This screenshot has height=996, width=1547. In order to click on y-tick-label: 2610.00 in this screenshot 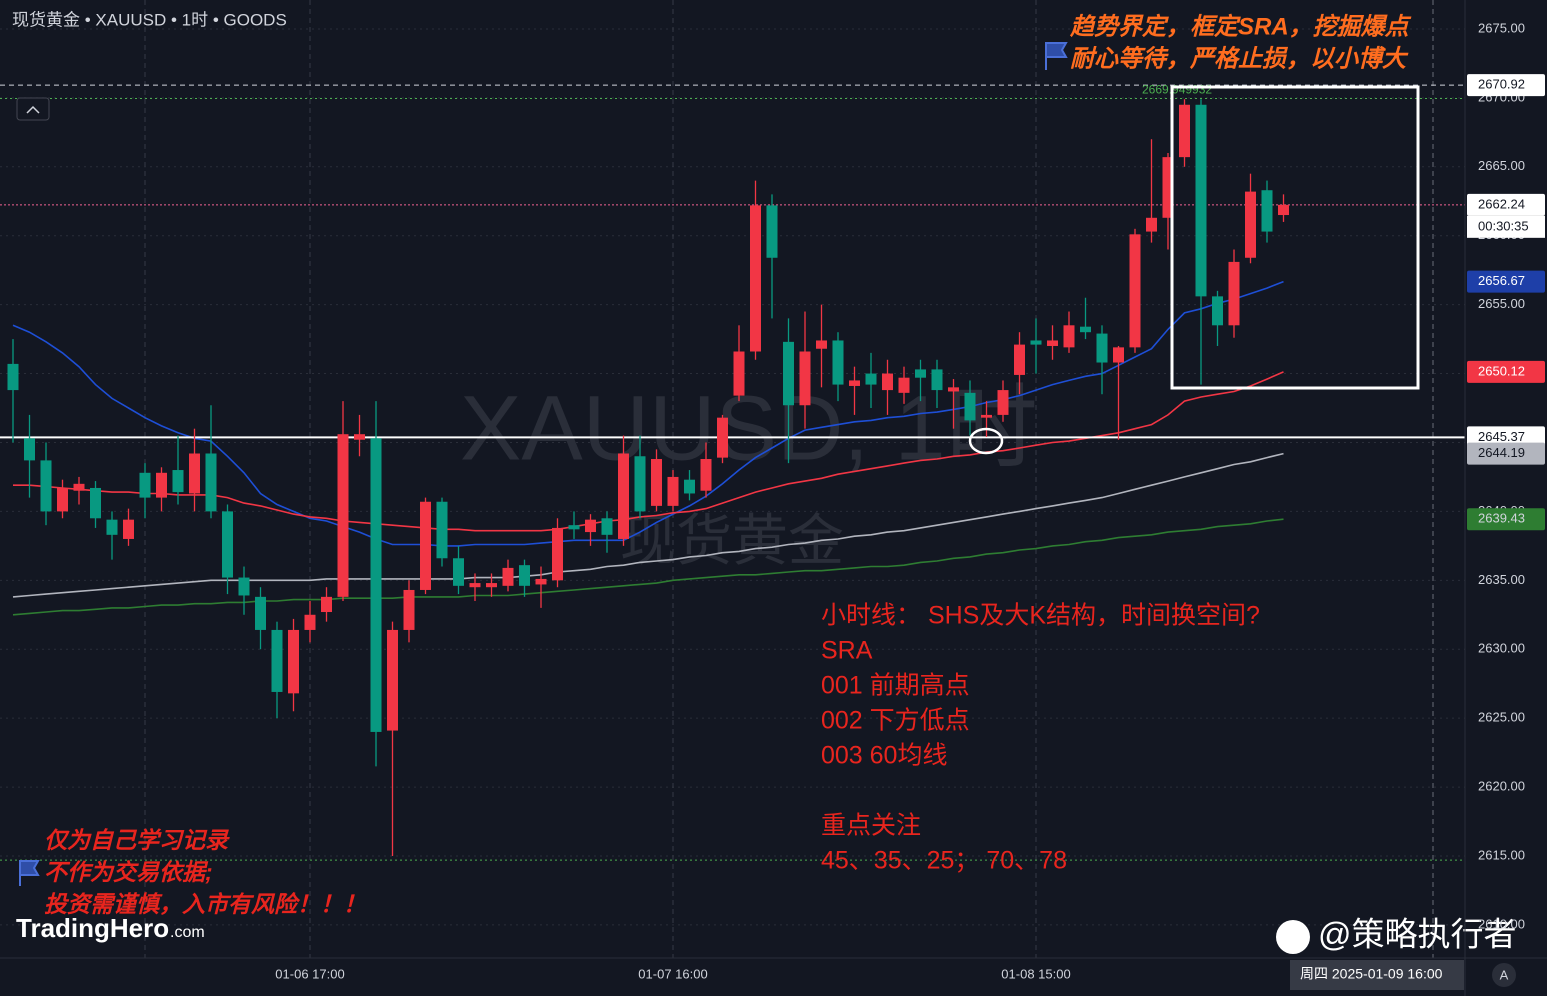, I will do `click(1501, 923)`.